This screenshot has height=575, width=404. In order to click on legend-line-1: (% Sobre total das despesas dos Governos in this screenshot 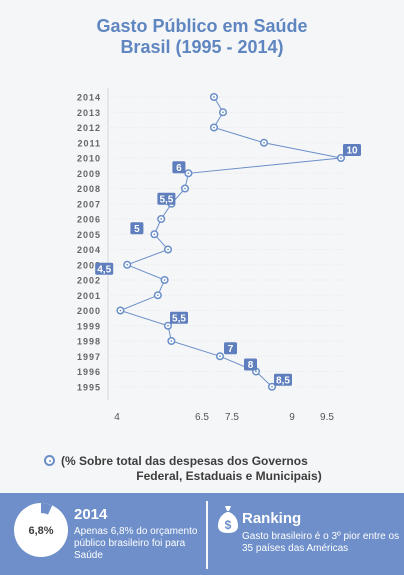, I will do `click(184, 461)`.